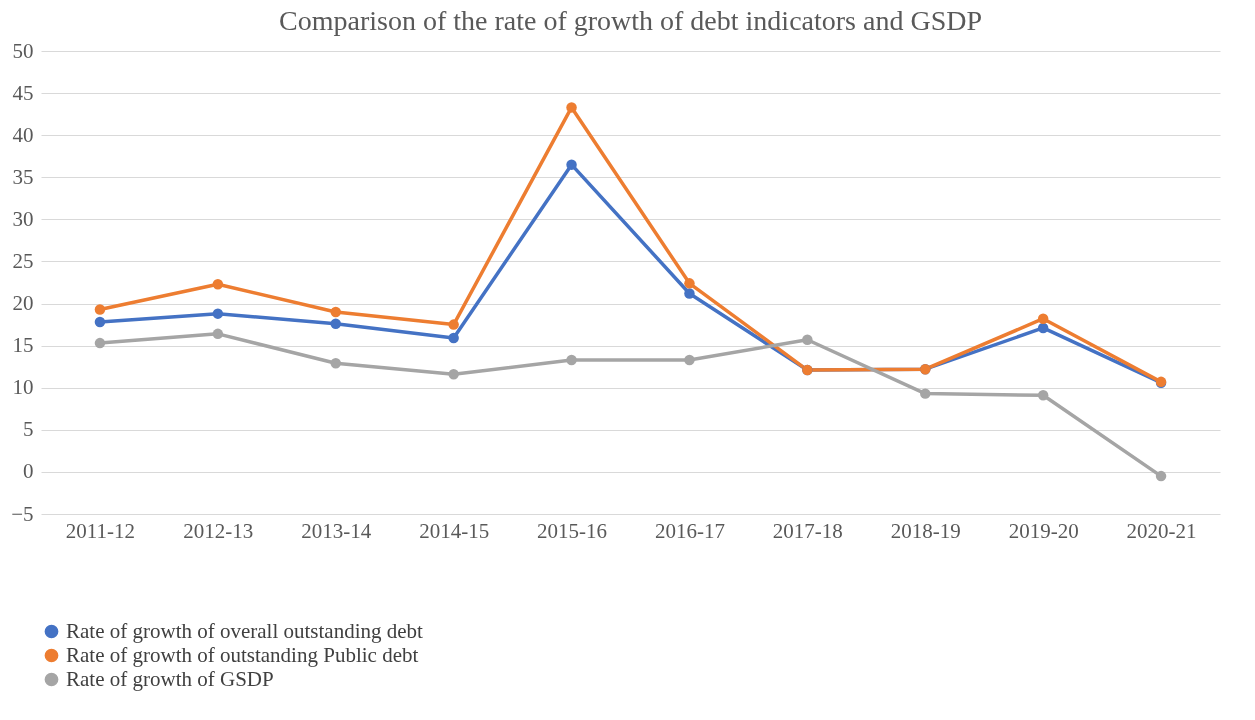 The width and height of the screenshot is (1255, 720). I want to click on y-tick-label: 20, so click(23, 303).